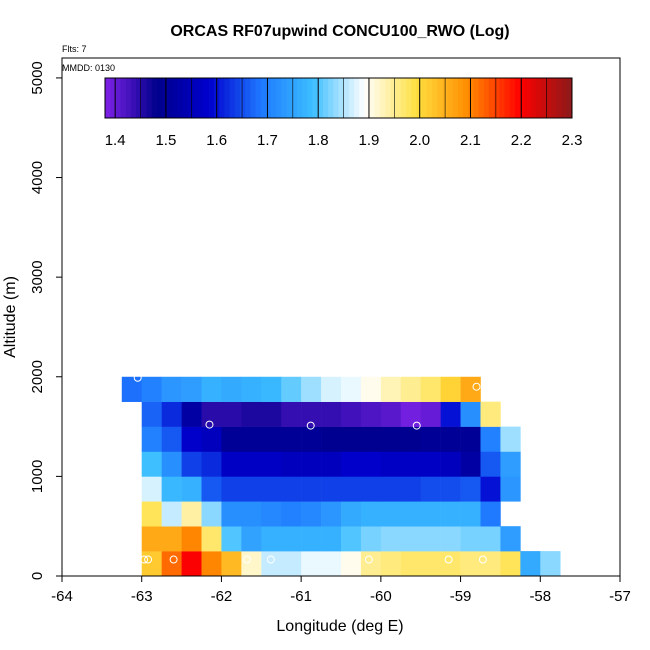 This screenshot has width=650, height=650. Describe the element at coordinates (62, 596) in the screenshot. I see `x-tick-label: -64` at that location.